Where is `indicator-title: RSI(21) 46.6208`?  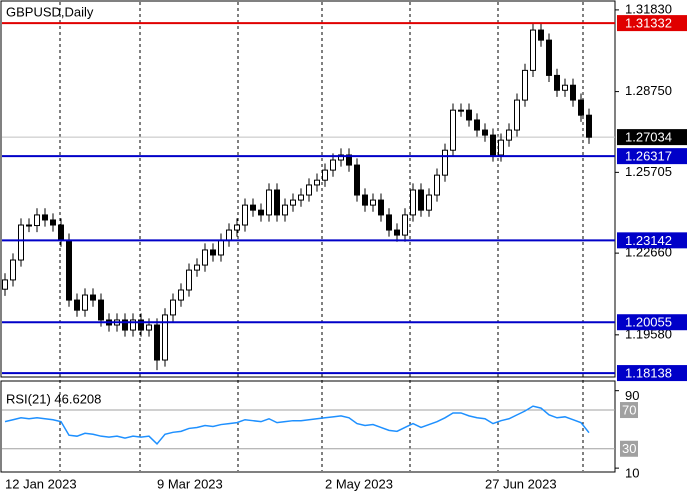 indicator-title: RSI(21) 46.6208 is located at coordinates (53, 398).